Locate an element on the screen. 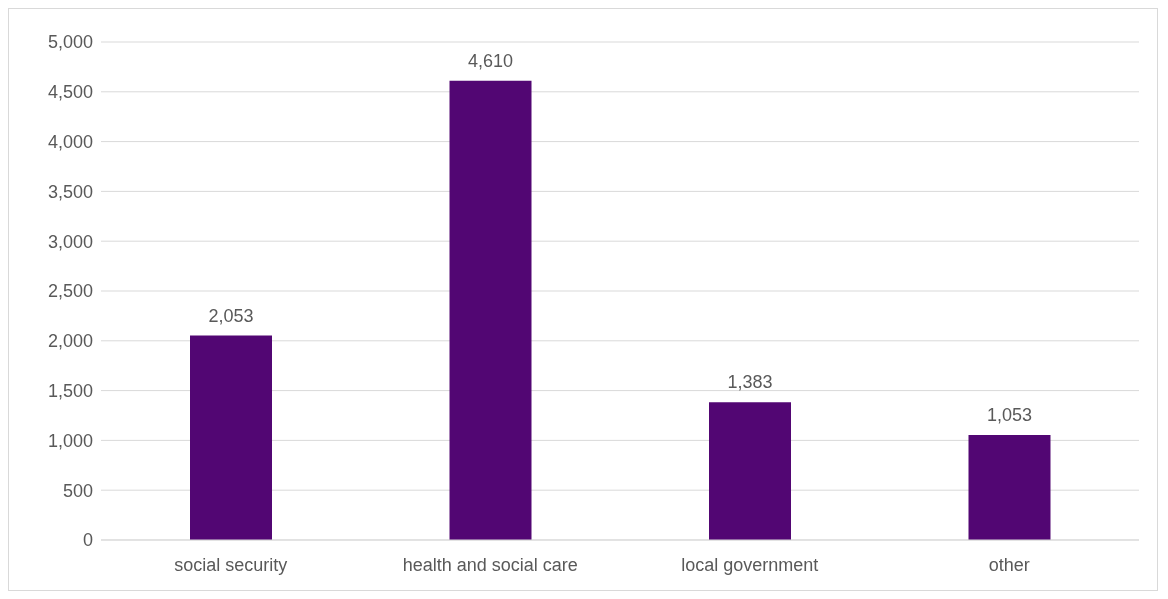 Image resolution: width=1168 pixels, height=599 pixels. data-label: 2,053 is located at coordinates (231, 315).